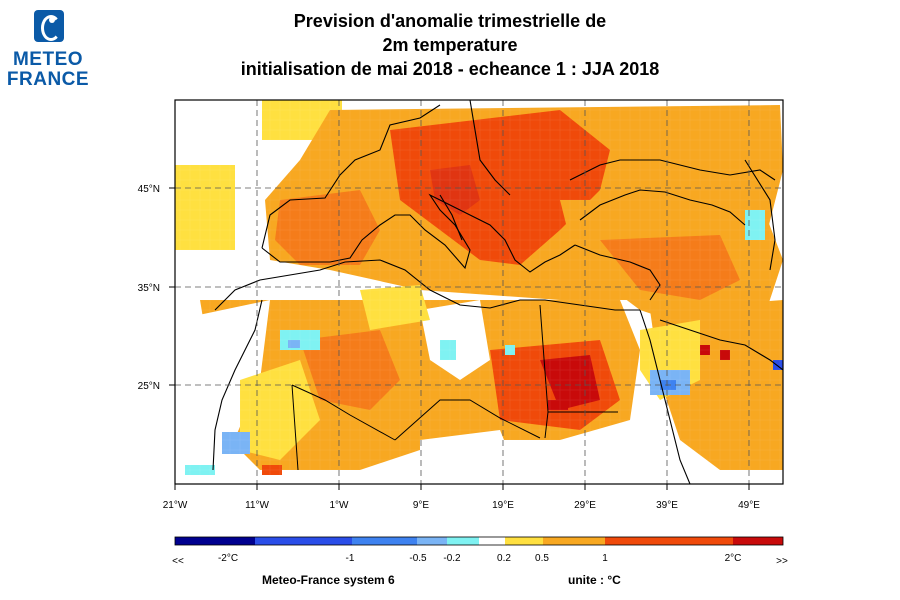  Describe the element at coordinates (450, 21) in the screenshot. I see `title-line-1: Prevision d'anomalie trimestrielle de` at that location.